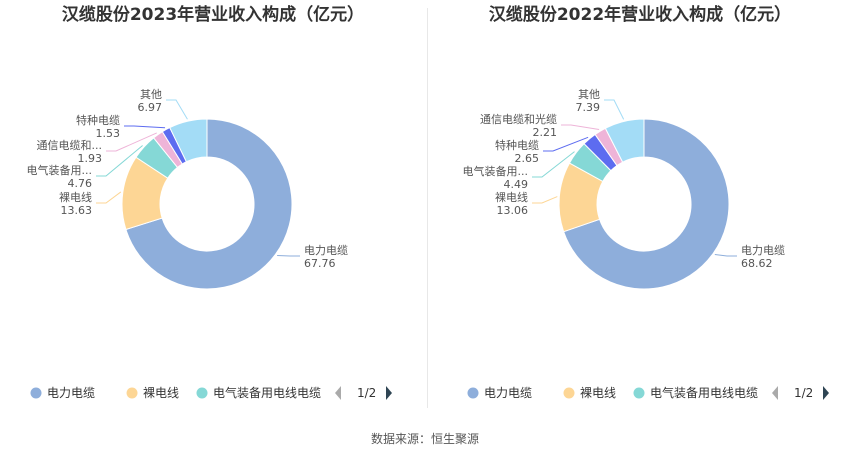 The width and height of the screenshot is (850, 459). I want to click on slice-label-value: 67.76, so click(320, 263).